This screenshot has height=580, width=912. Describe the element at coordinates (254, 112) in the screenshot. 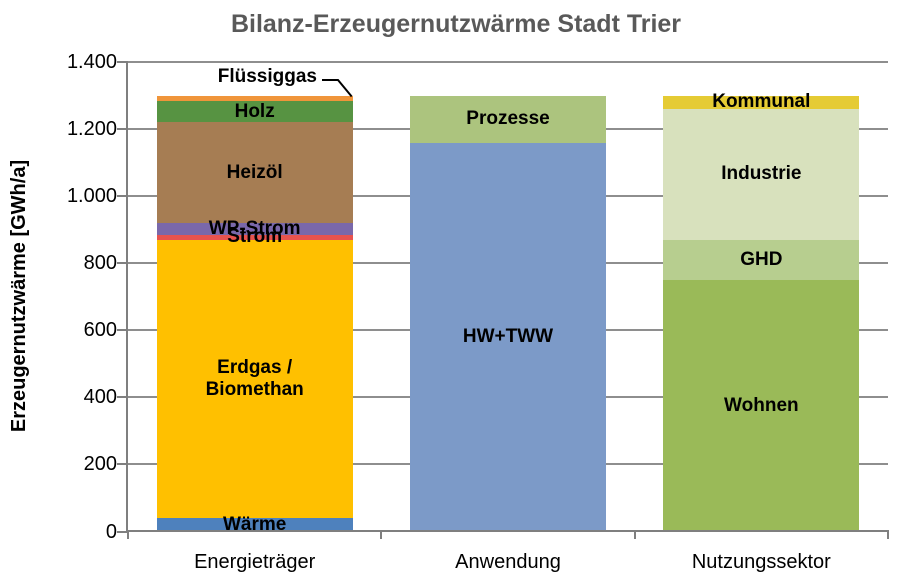

I see `segment-holz` at that location.